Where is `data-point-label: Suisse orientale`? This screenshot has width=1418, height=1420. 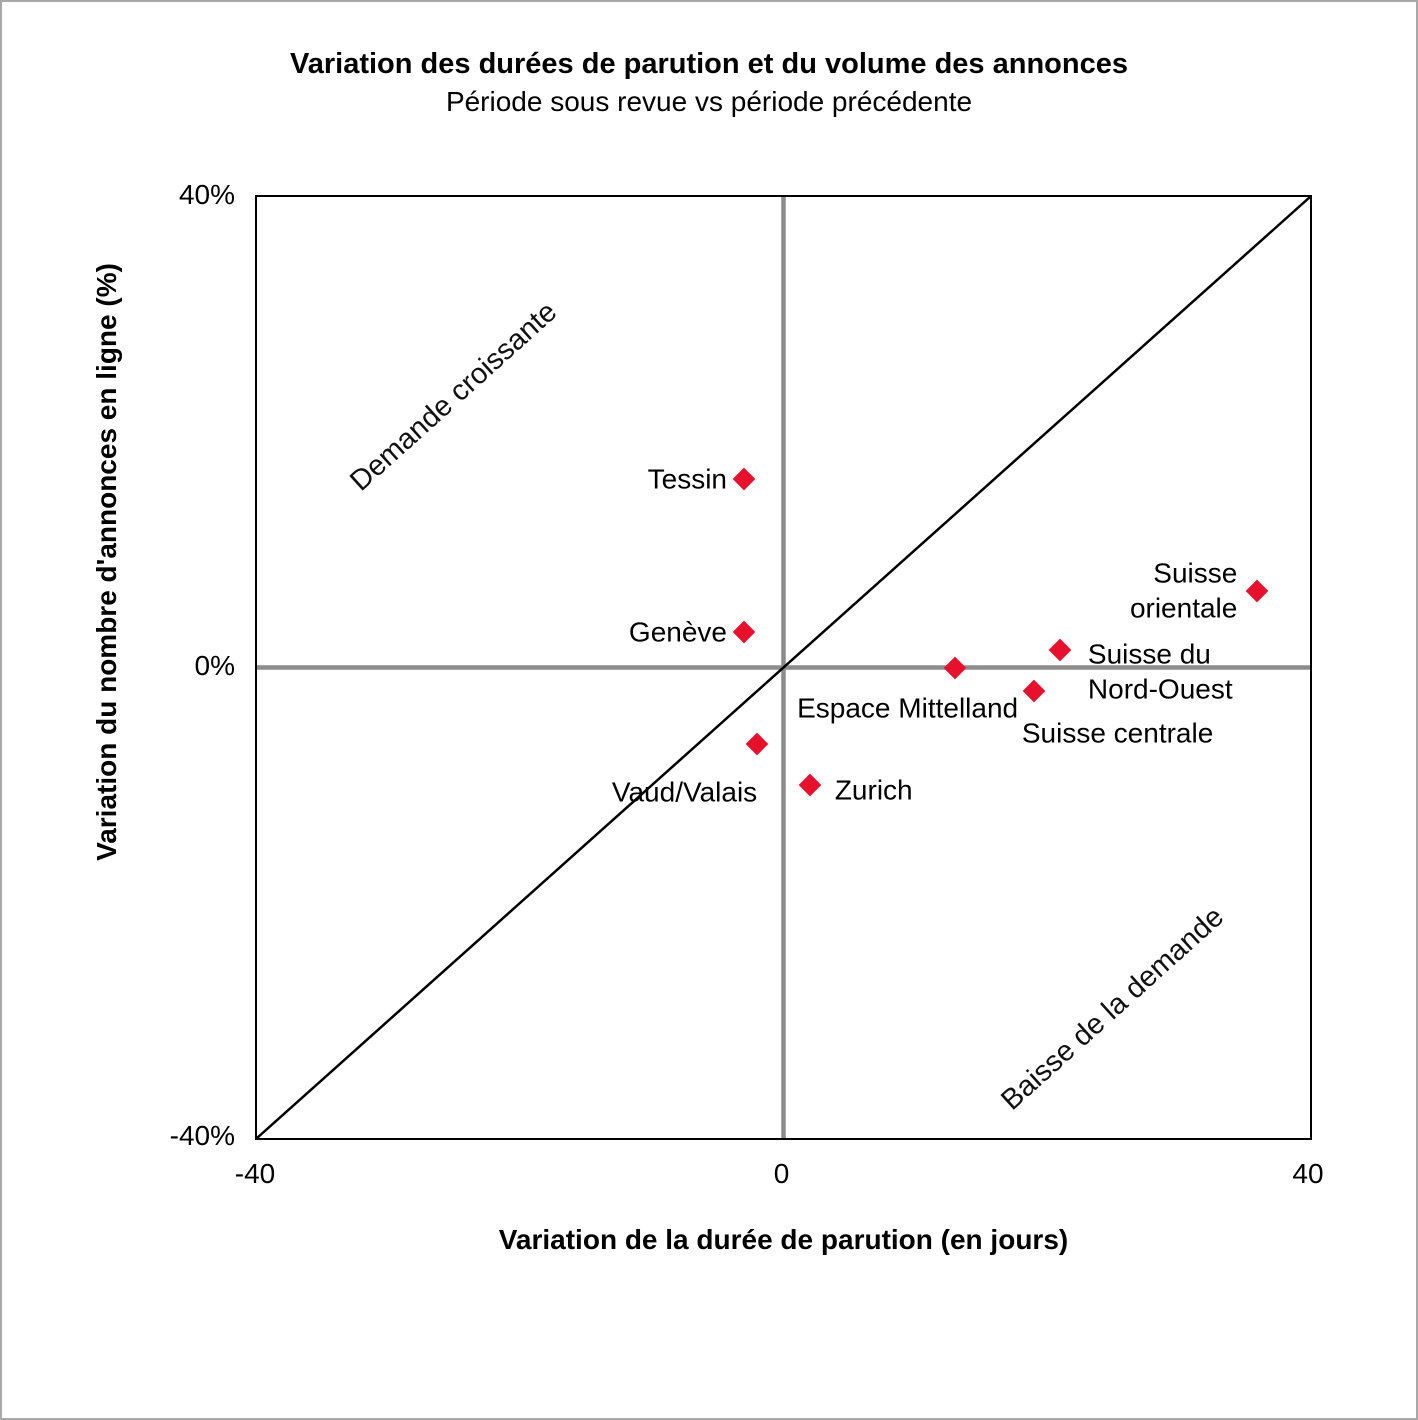
data-point-label: Suisse orientale is located at coordinates (1183, 591).